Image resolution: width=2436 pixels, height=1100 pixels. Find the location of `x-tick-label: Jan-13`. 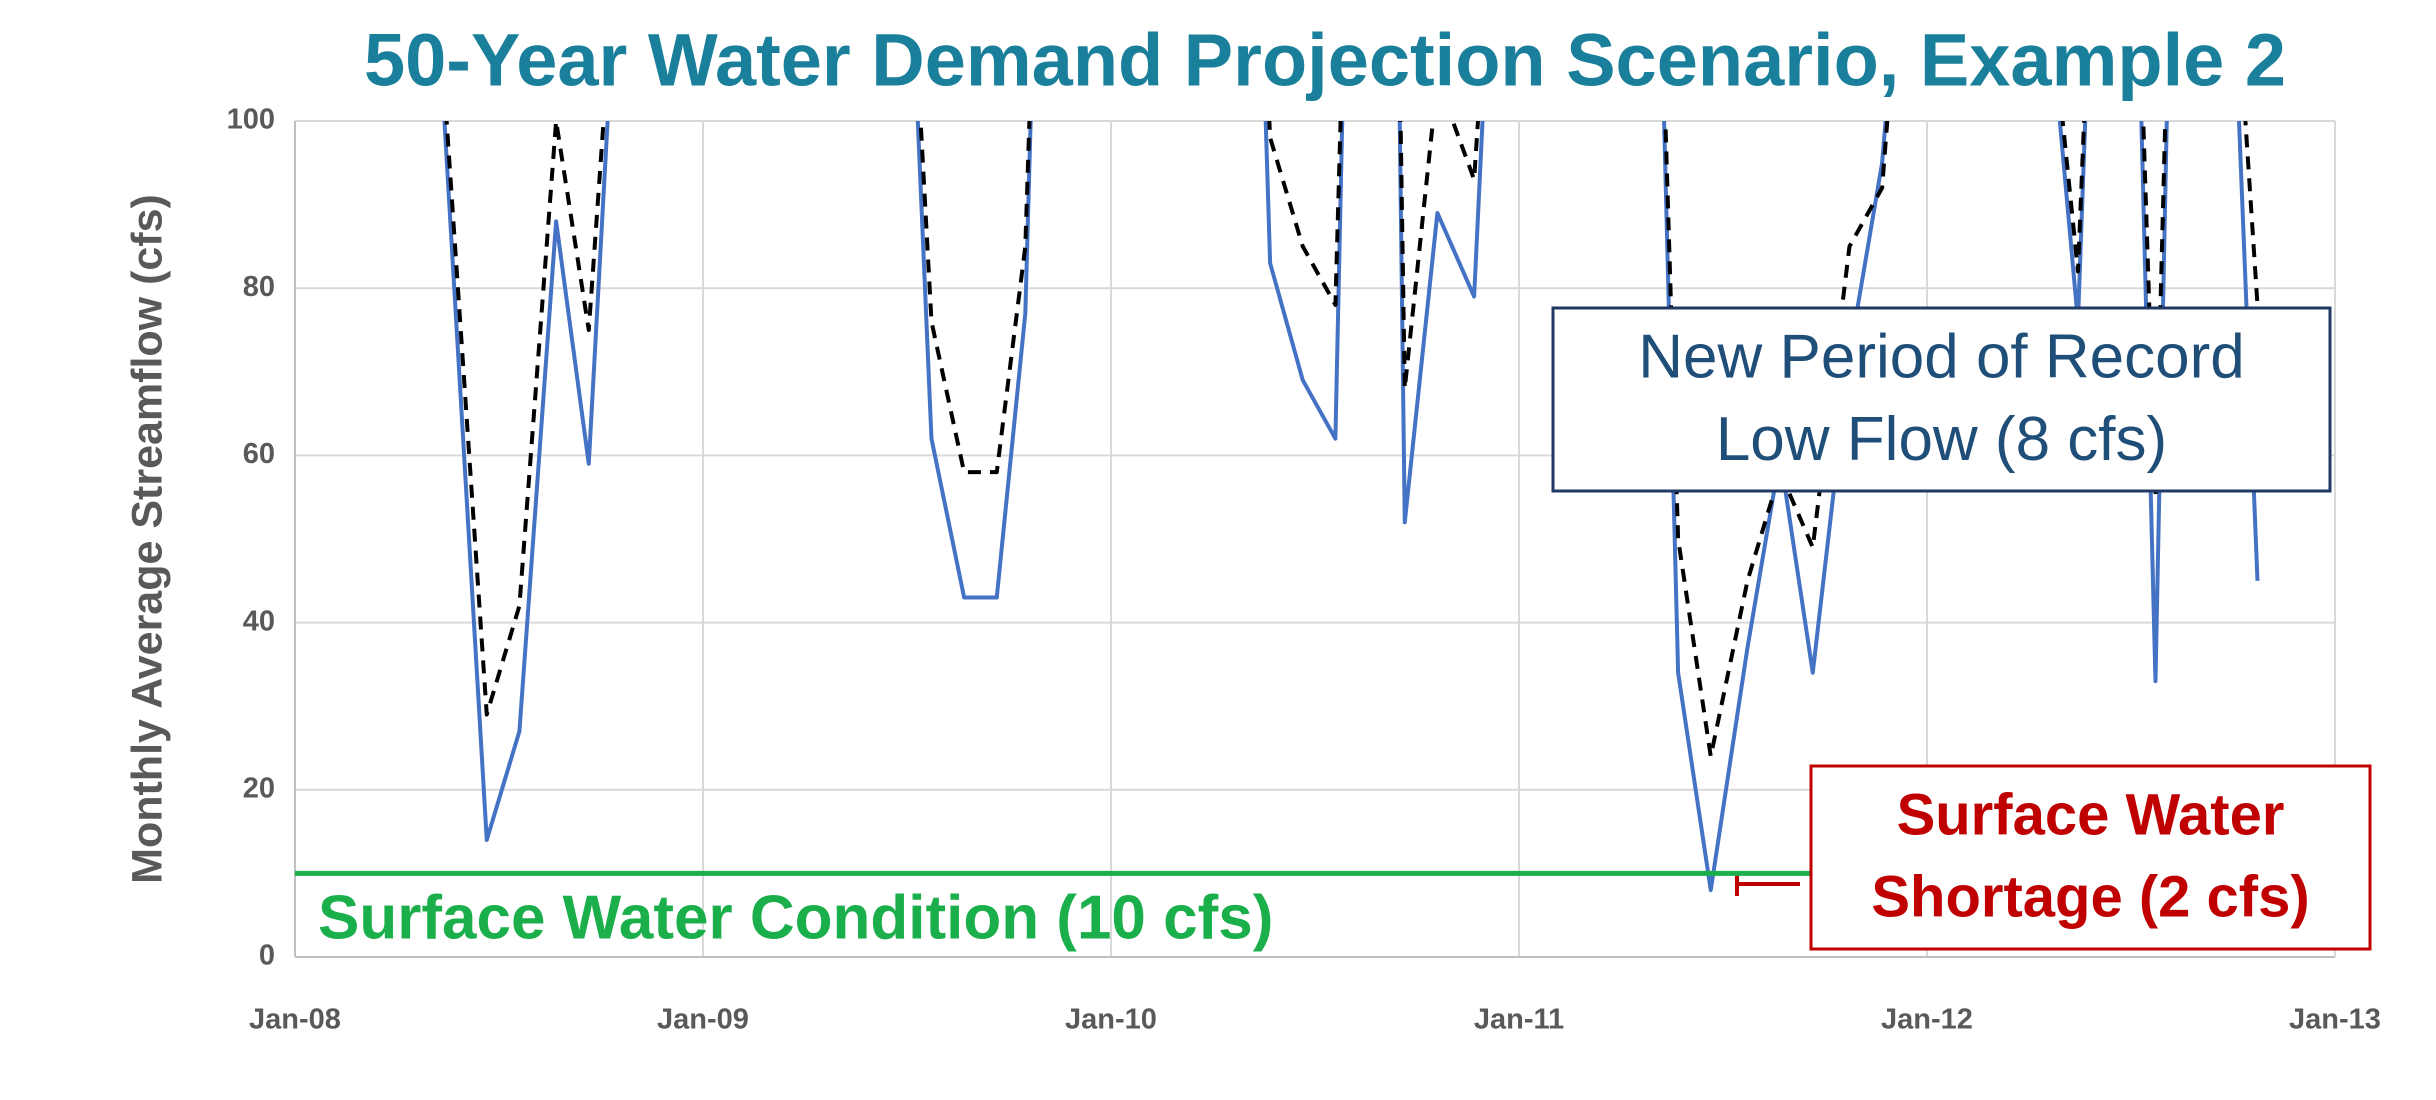

x-tick-label: Jan-13 is located at coordinates (2335, 1020).